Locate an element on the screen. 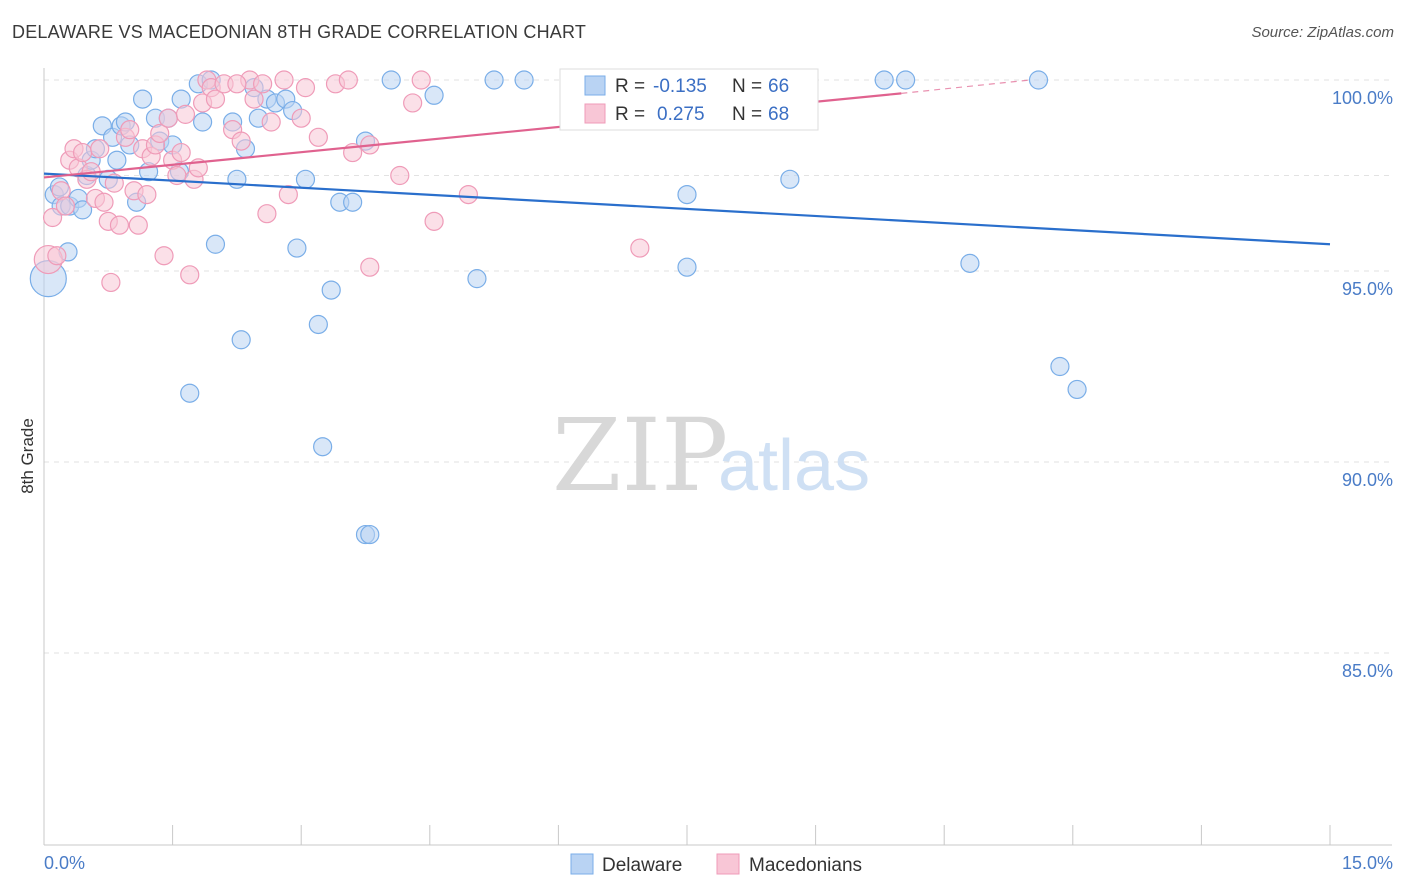  y-tick-label-3: 85.0% is located at coordinates (1367, 671).